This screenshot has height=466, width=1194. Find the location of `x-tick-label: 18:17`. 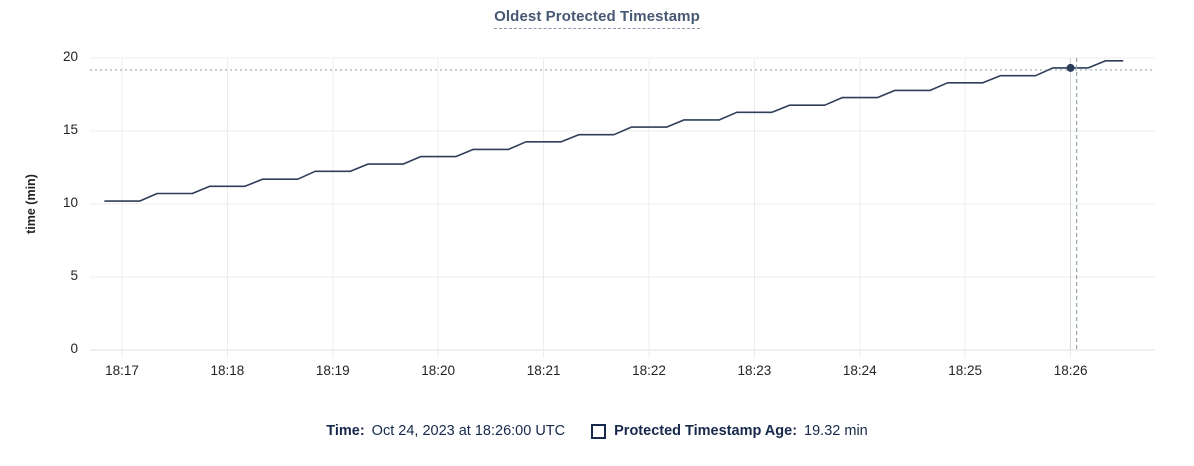

x-tick-label: 18:17 is located at coordinates (122, 370).